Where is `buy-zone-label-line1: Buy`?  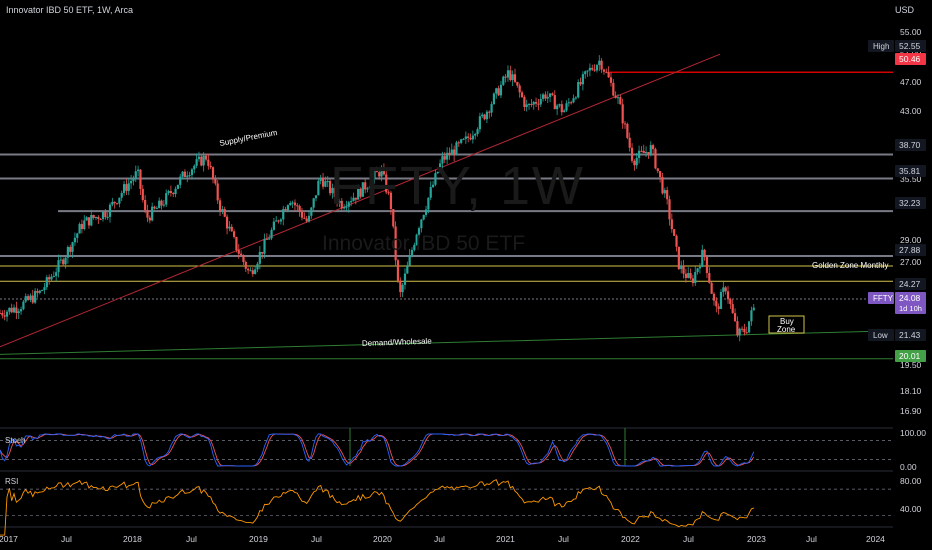 buy-zone-label-line1: Buy is located at coordinates (787, 321).